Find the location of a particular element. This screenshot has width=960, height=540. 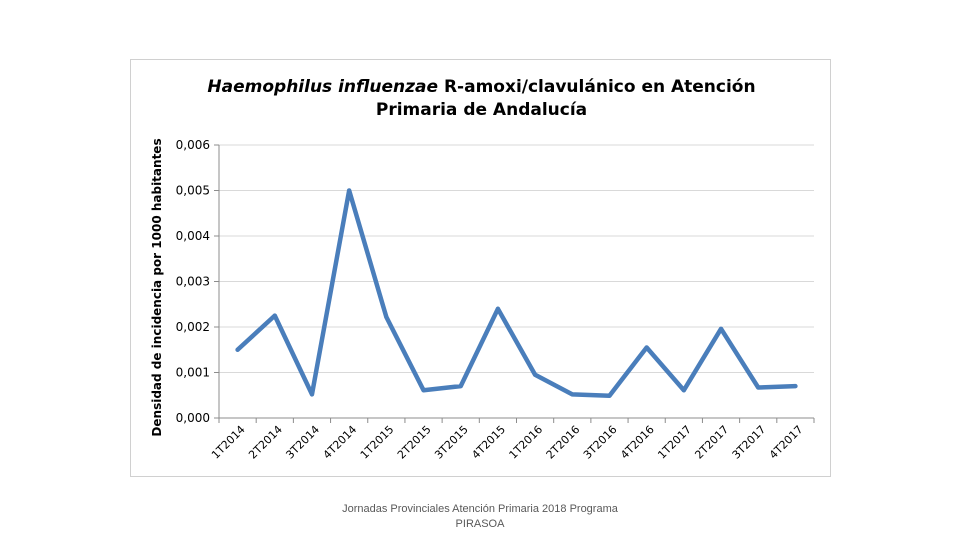

x-tick-label: 2T2015 is located at coordinates (414, 442).